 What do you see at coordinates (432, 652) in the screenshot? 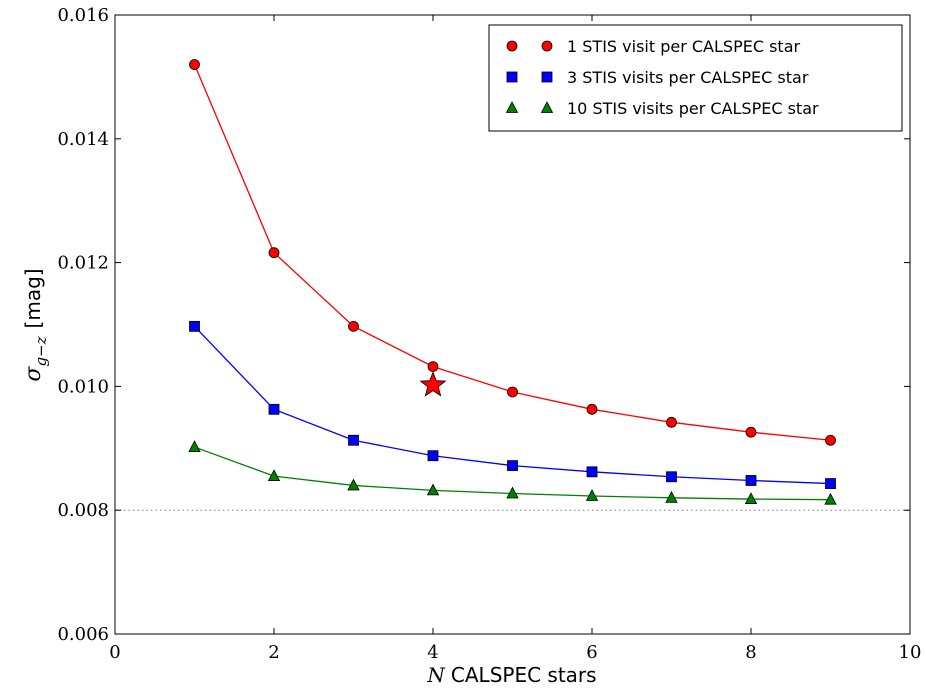
I see `x-tick-label-2: 4` at bounding box center [432, 652].